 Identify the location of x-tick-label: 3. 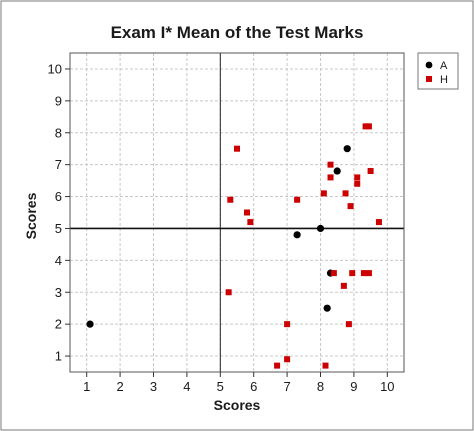
(153, 386).